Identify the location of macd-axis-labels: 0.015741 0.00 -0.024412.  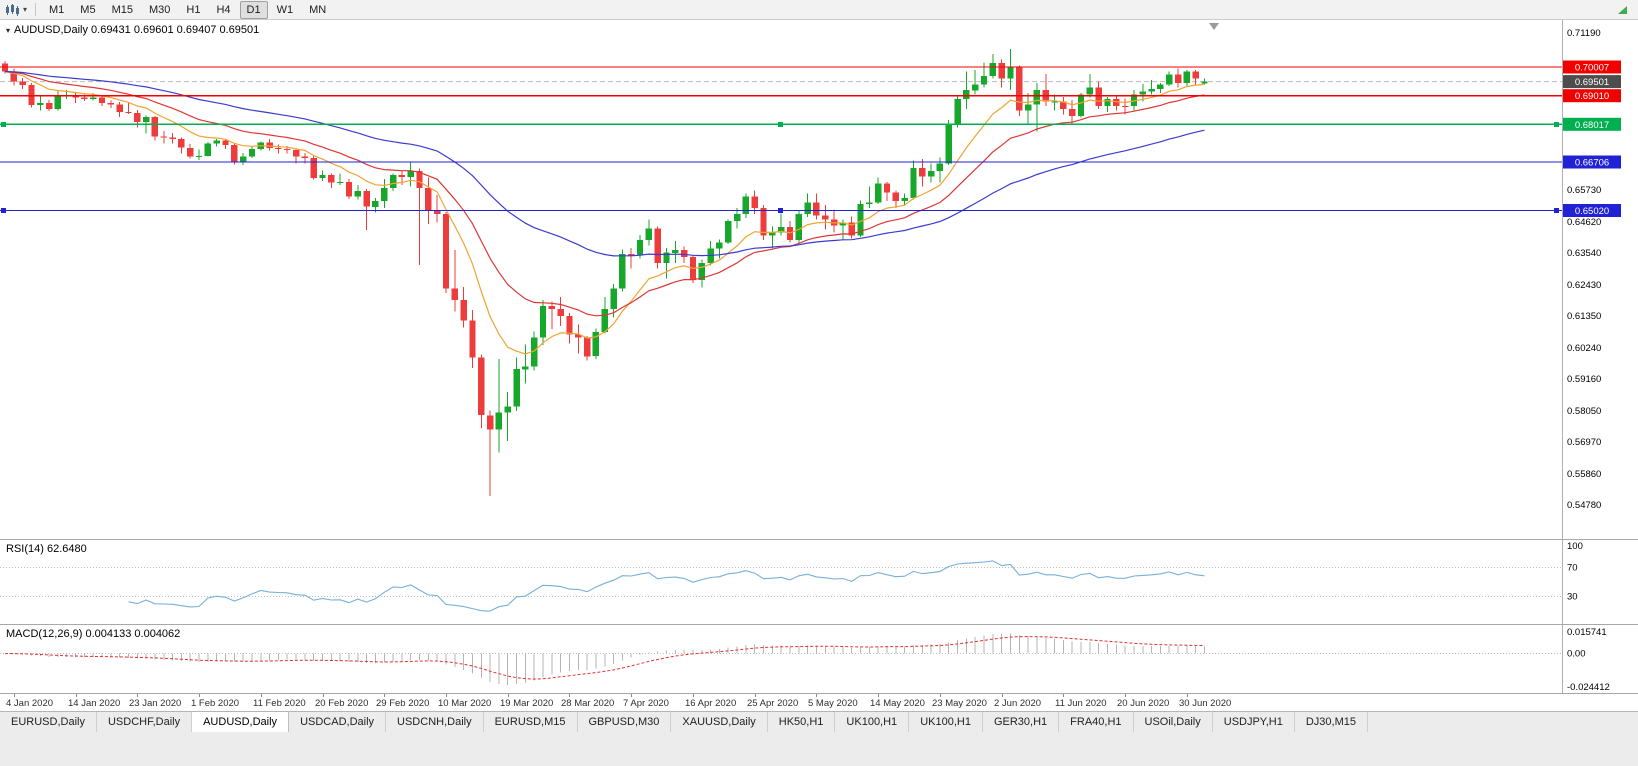
(1588, 660).